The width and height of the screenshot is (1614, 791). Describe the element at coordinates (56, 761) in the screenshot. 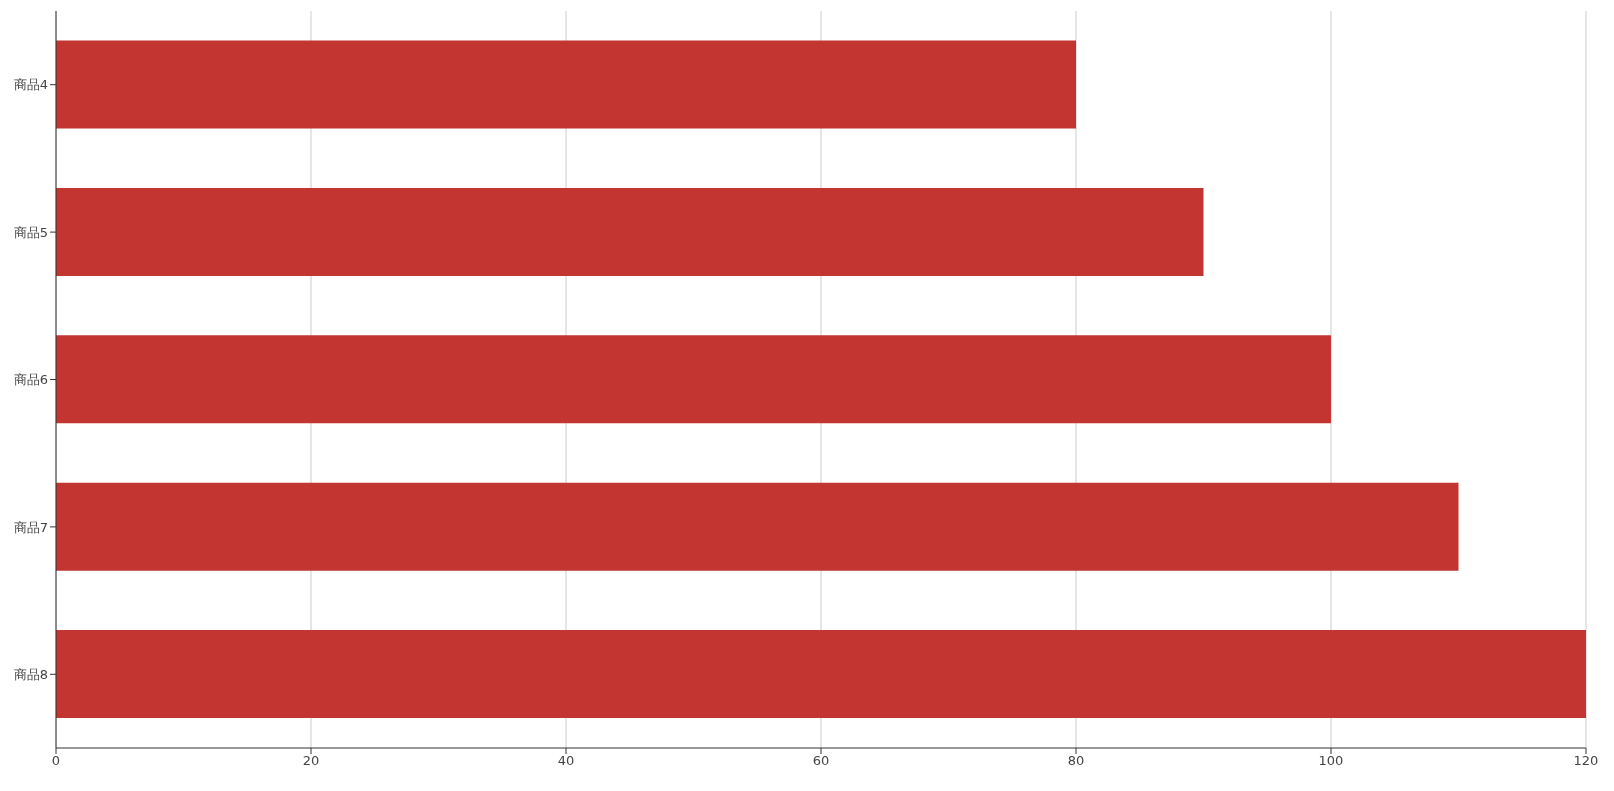

I see `x-tick-label: 0` at that location.